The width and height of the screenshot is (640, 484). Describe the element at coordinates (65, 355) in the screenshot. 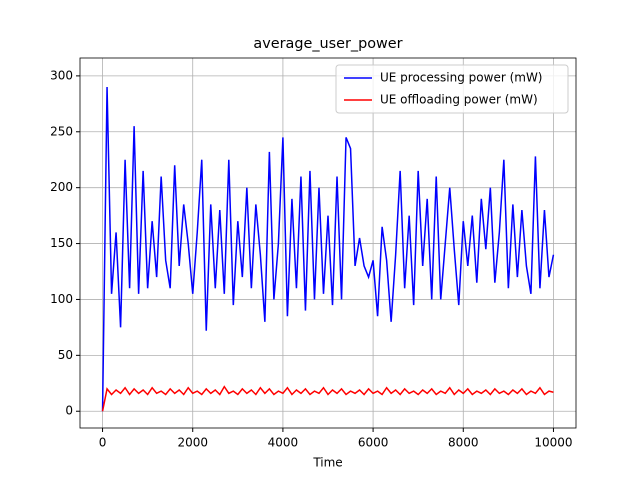

I see `y-tick-label: 50` at that location.